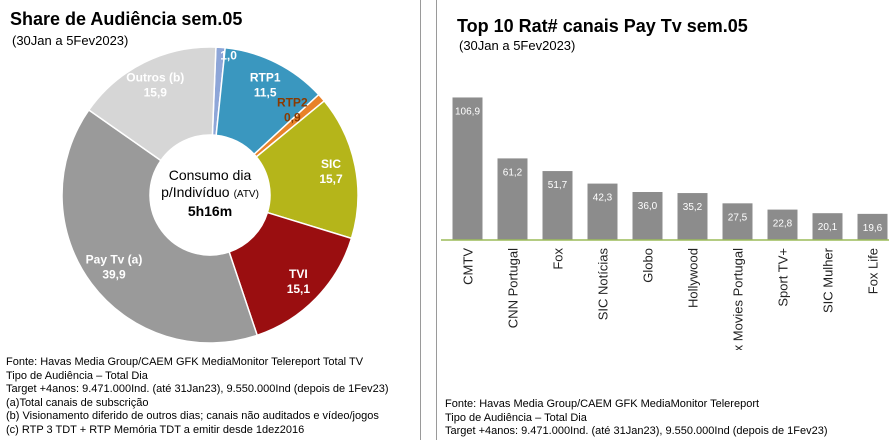  I want to click on category-label-hollywood: Hollywood, so click(693, 278).